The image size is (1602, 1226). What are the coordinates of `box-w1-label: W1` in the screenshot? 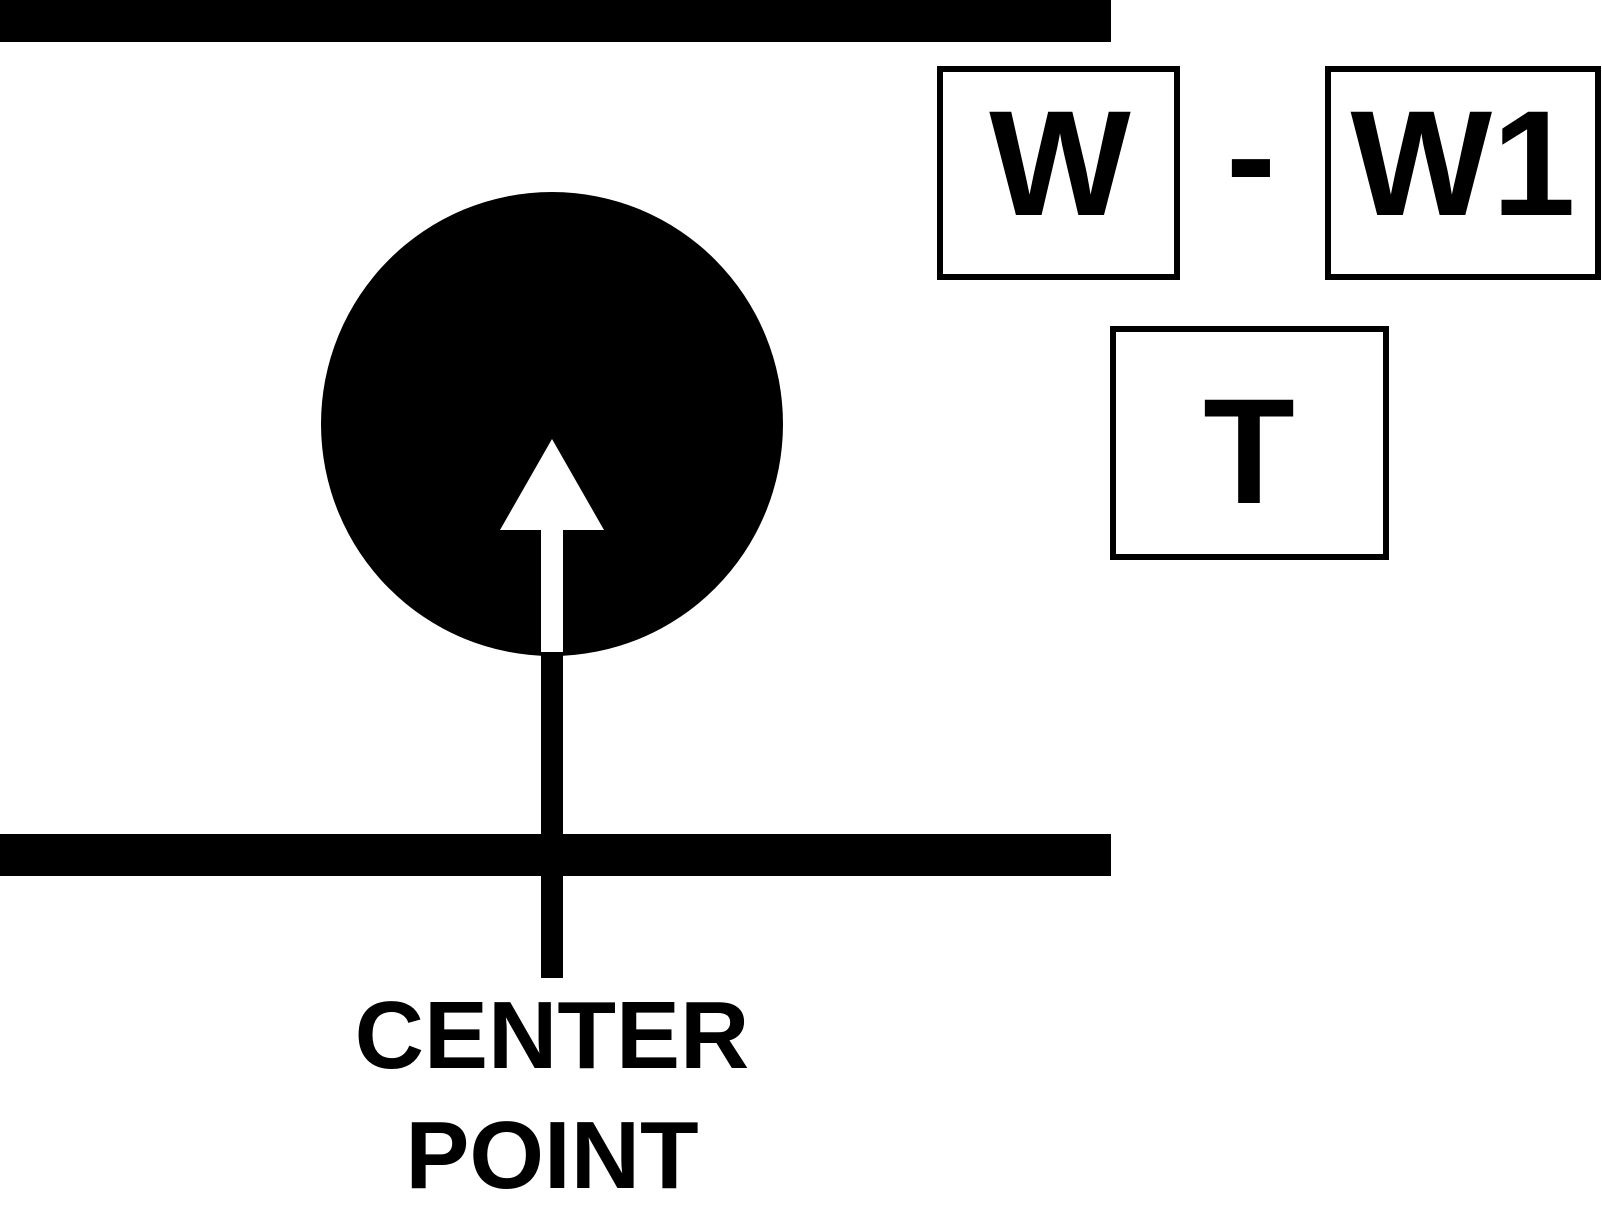 It's located at (1463, 163).